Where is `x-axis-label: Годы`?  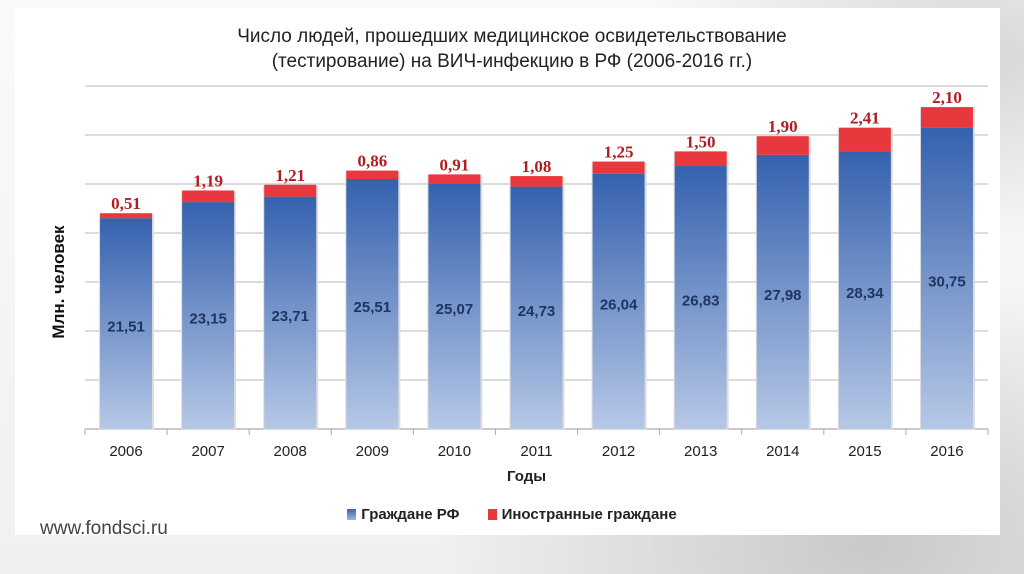
x-axis-label: Годы is located at coordinates (526, 476).